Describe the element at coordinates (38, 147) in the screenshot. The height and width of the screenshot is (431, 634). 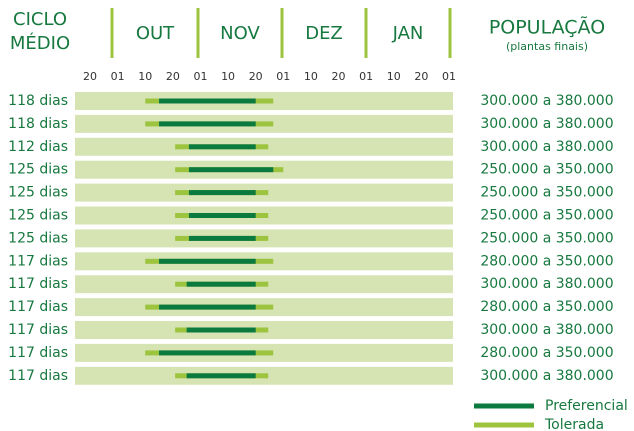
I see `row-label: 112 dias` at that location.